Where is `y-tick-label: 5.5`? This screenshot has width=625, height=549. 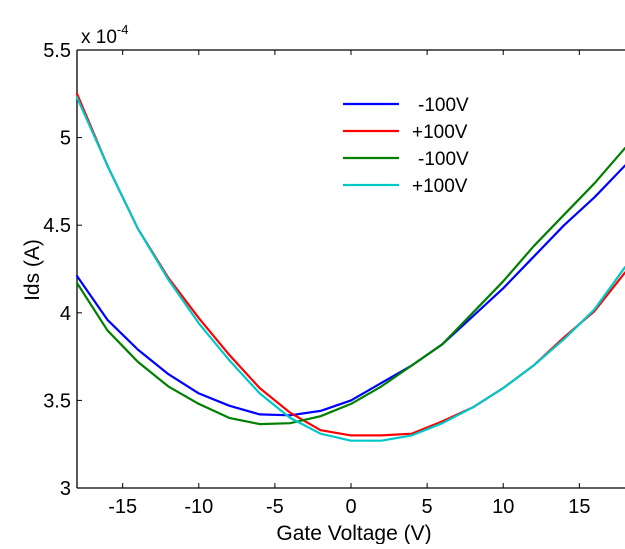 y-tick-label: 5.5 is located at coordinates (57, 51).